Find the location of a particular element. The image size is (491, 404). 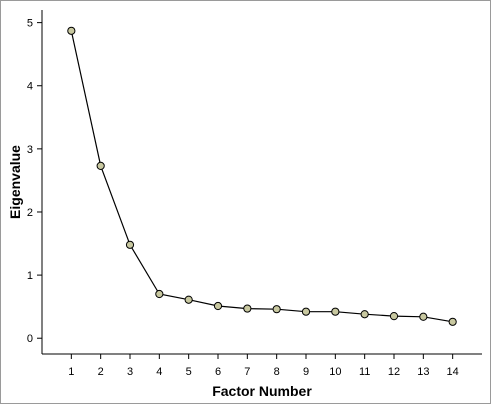

x-tick-label: 2 is located at coordinates (101, 372).